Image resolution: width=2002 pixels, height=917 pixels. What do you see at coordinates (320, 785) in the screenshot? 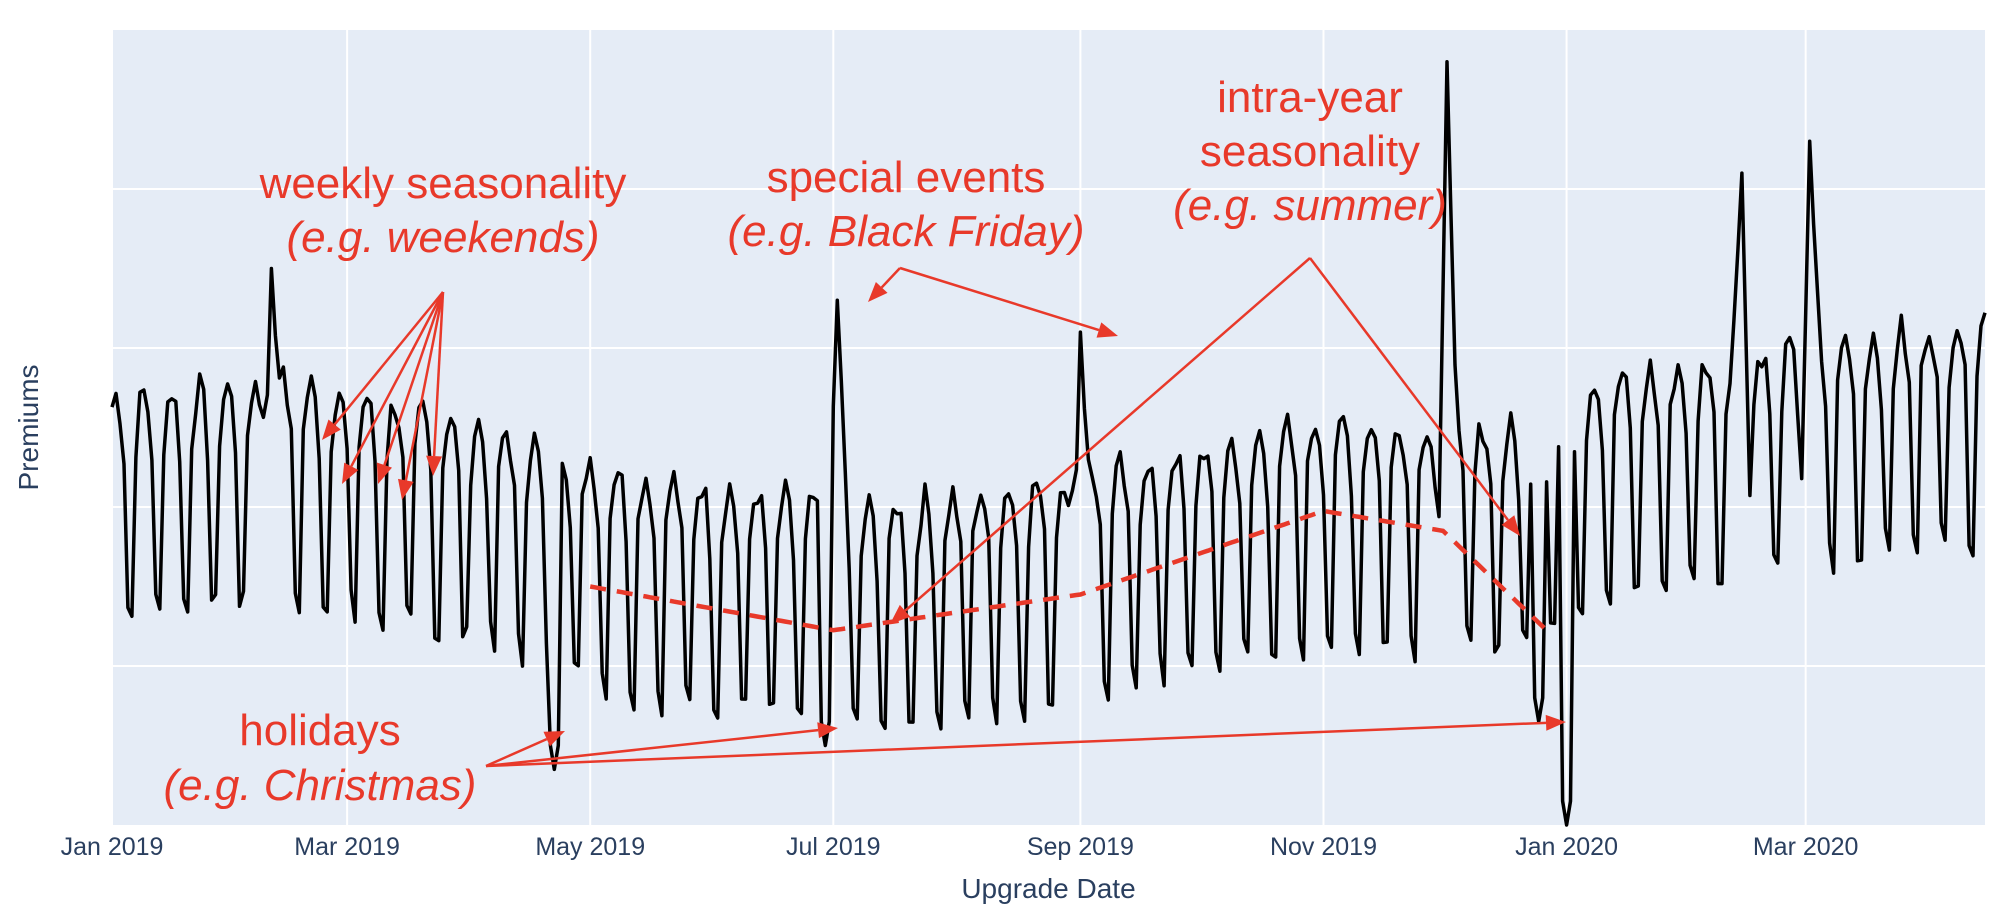
I see `annotation-holidays-example: (e.g. Christmas)` at bounding box center [320, 785].